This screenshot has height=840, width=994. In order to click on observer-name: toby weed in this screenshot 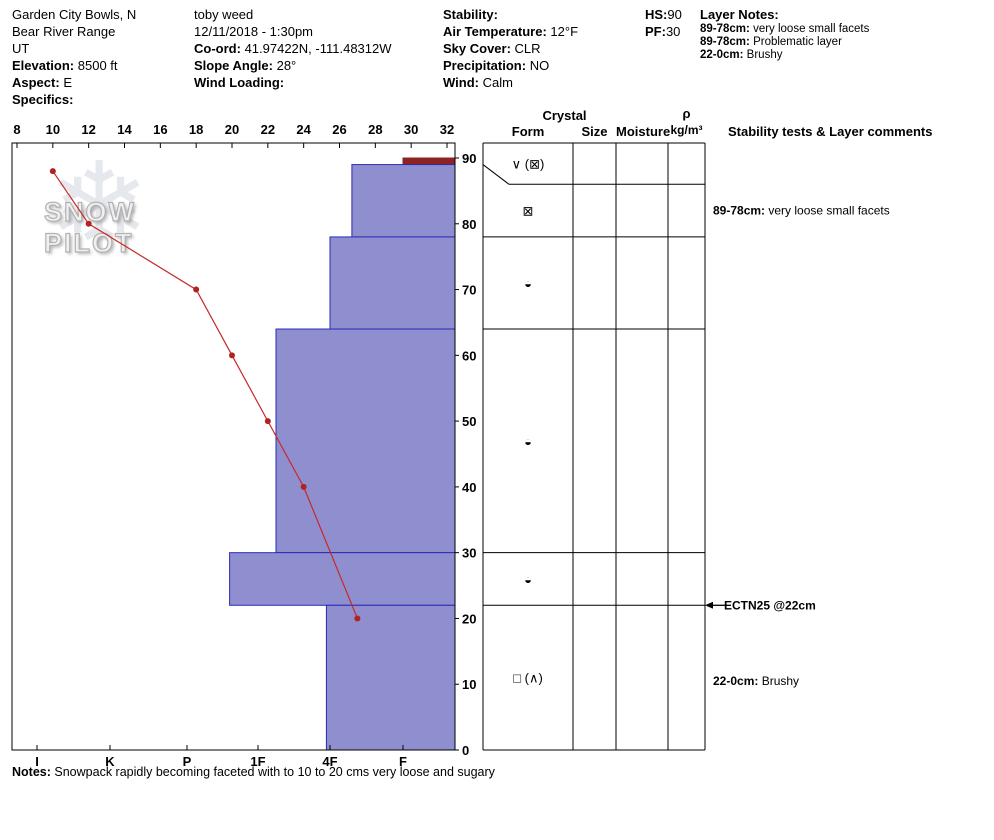, I will do `click(224, 14)`.